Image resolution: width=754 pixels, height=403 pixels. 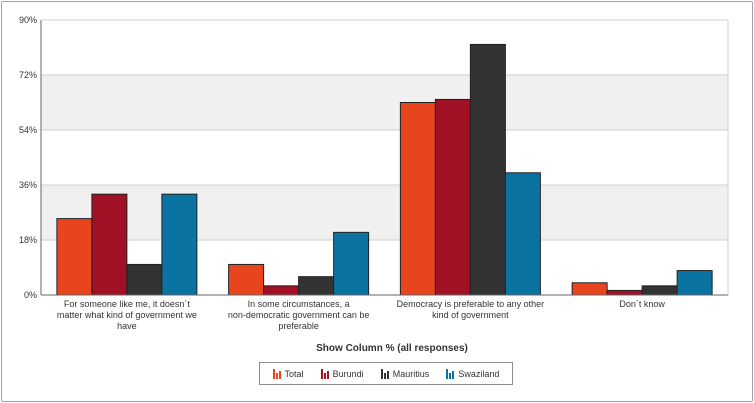 I want to click on legend-item-mauritius: Mauritius, so click(x=405, y=373).